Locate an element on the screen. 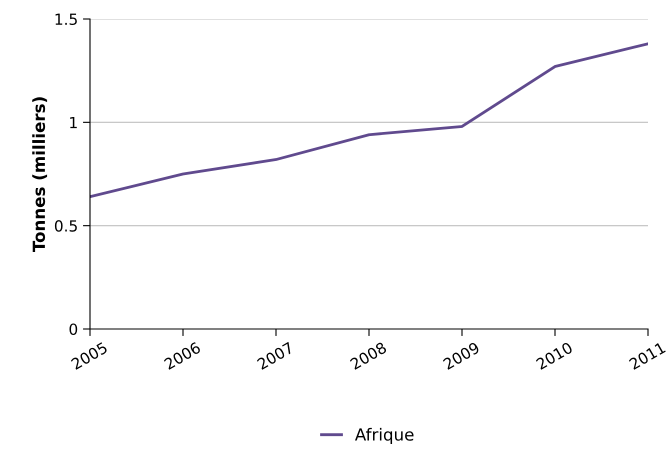 This screenshot has width=669, height=459. y-axis-title: Tonnes (milliers) is located at coordinates (40, 174).